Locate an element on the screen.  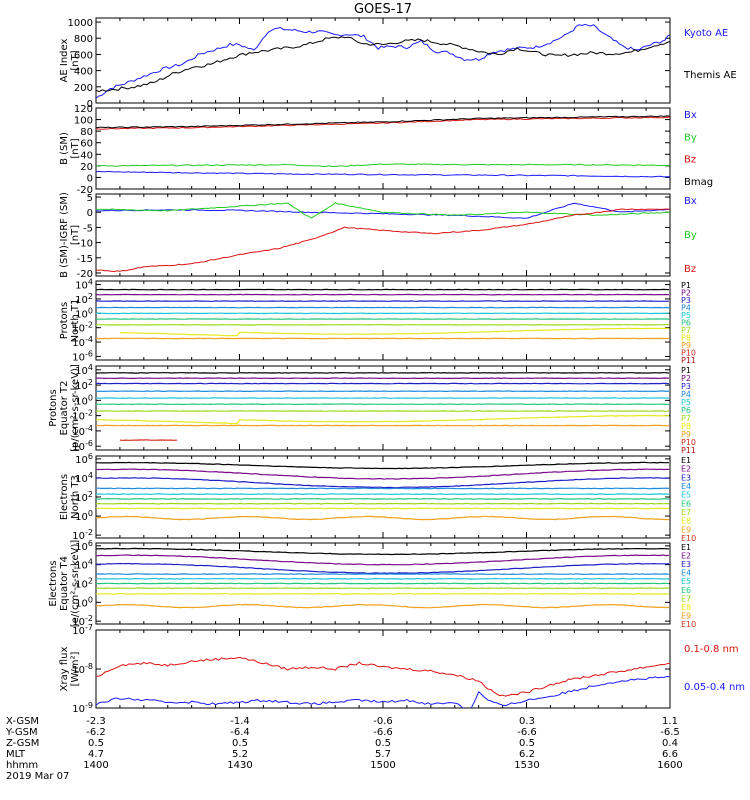
y-tick-label: 80 is located at coordinates (86, 132).